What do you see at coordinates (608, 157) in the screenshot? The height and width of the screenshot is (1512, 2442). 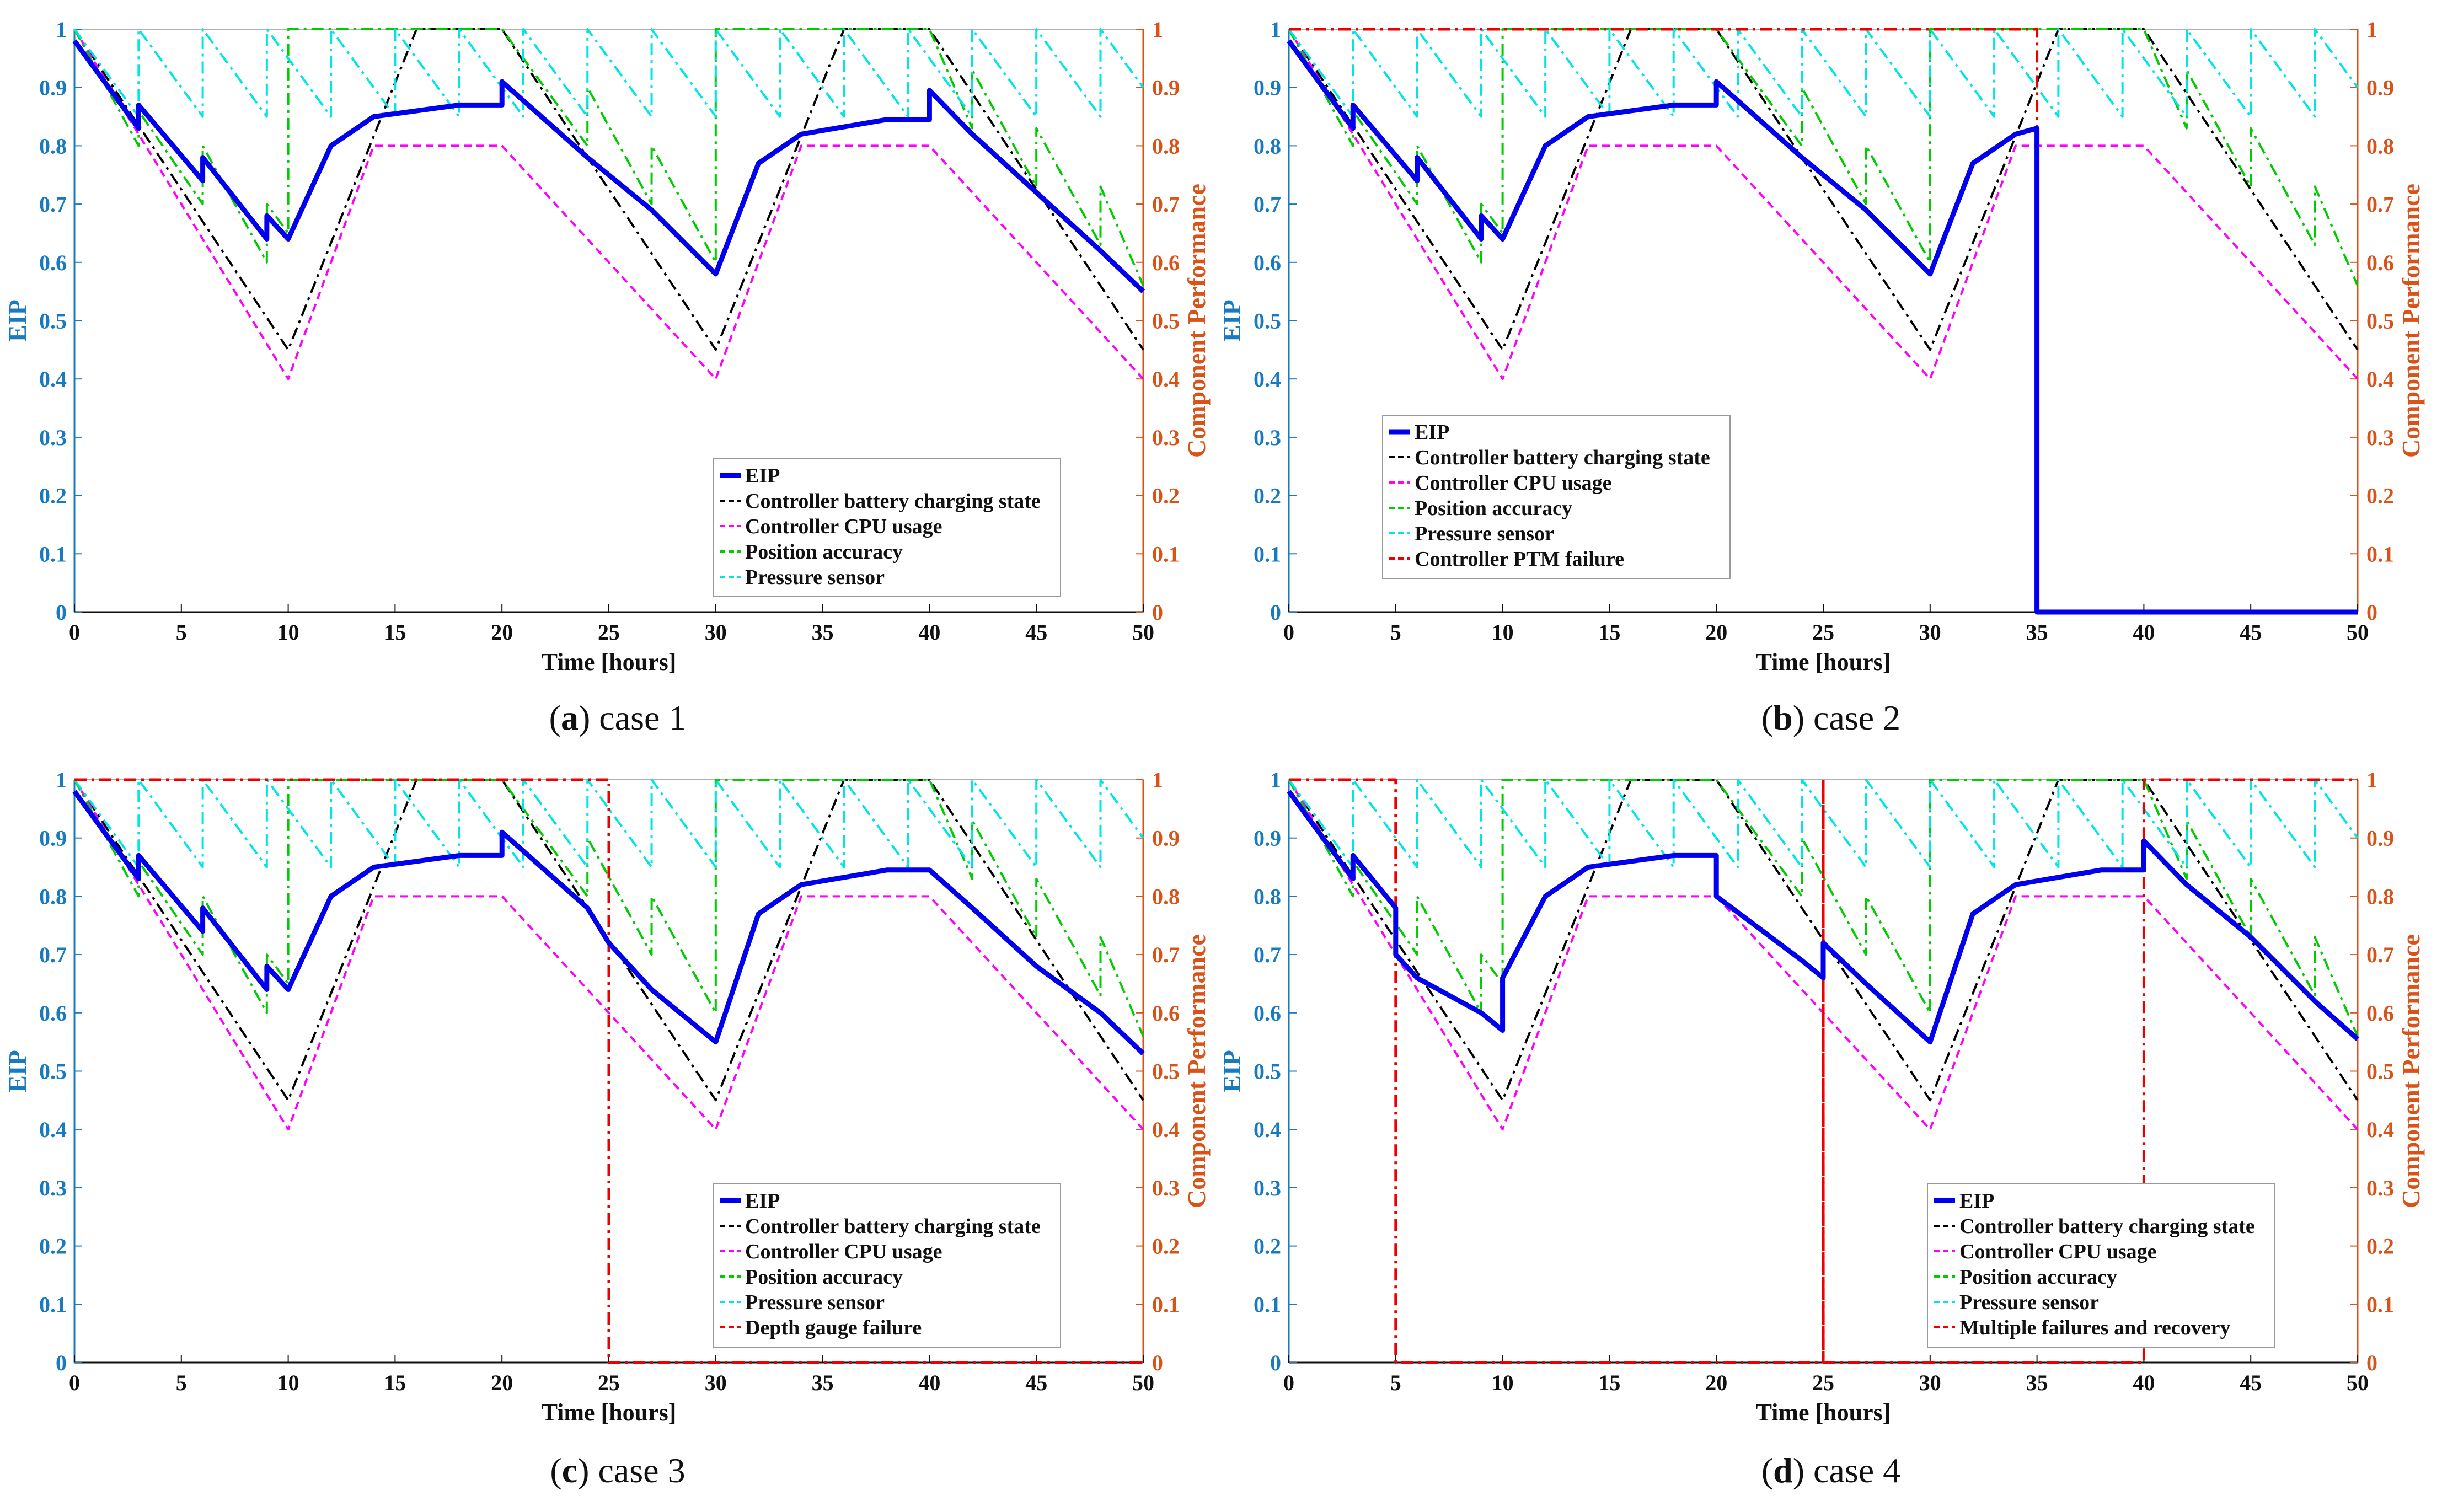 I see `series-line-position` at bounding box center [608, 157].